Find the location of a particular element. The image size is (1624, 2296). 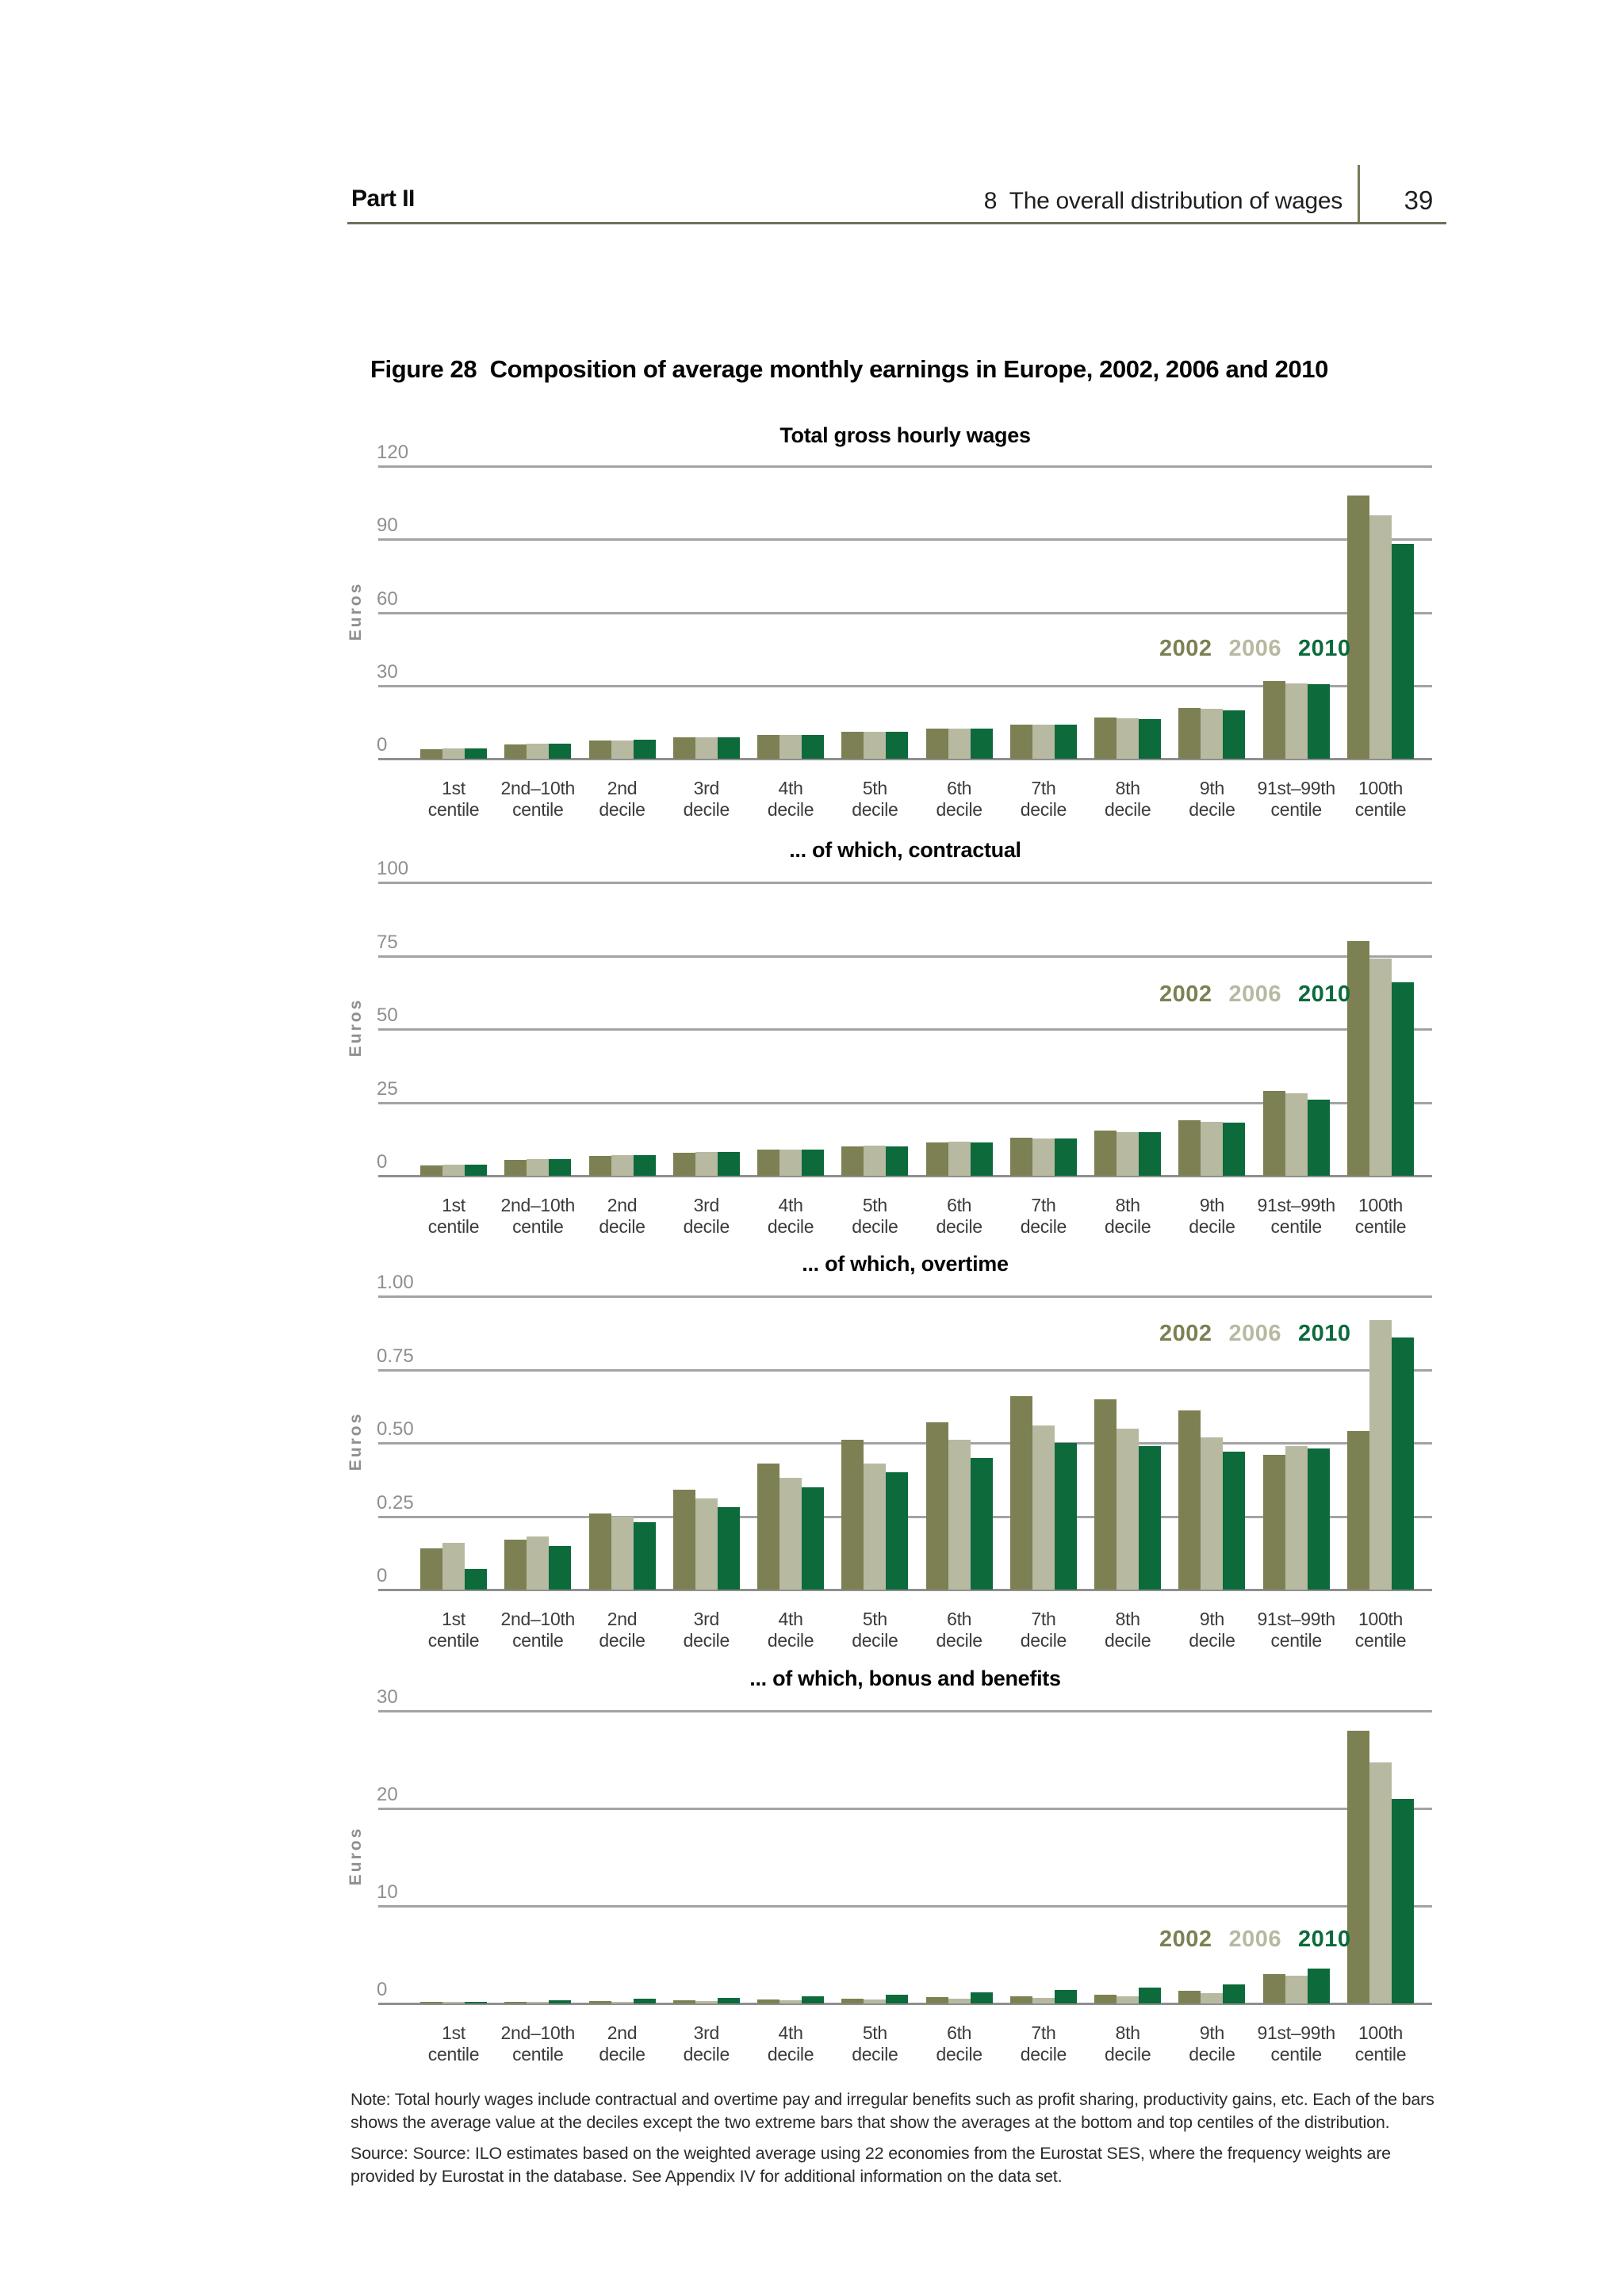

header-rule is located at coordinates (896, 223).